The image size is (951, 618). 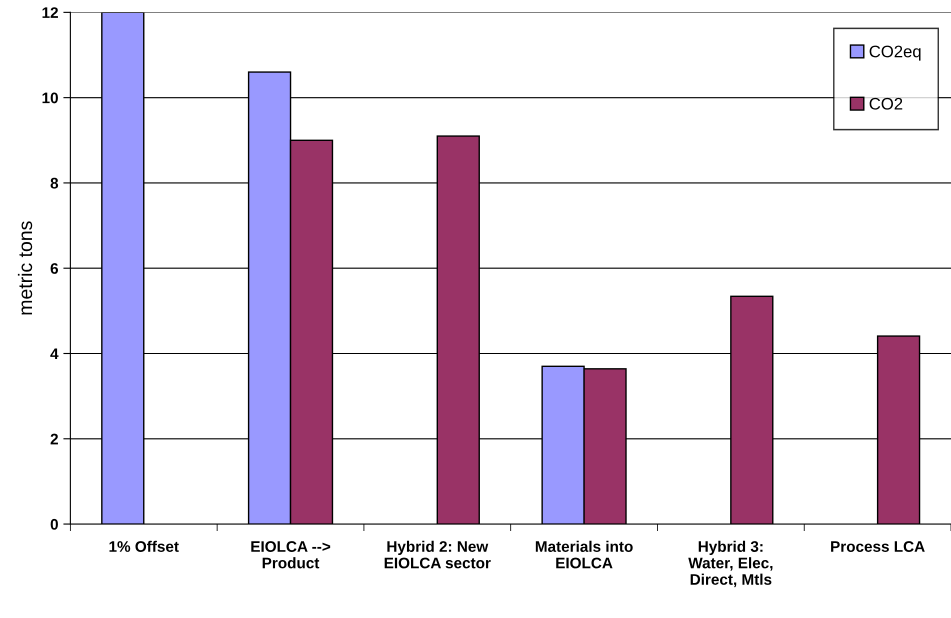 I want to click on y-tick-label: 10, so click(x=50, y=98).